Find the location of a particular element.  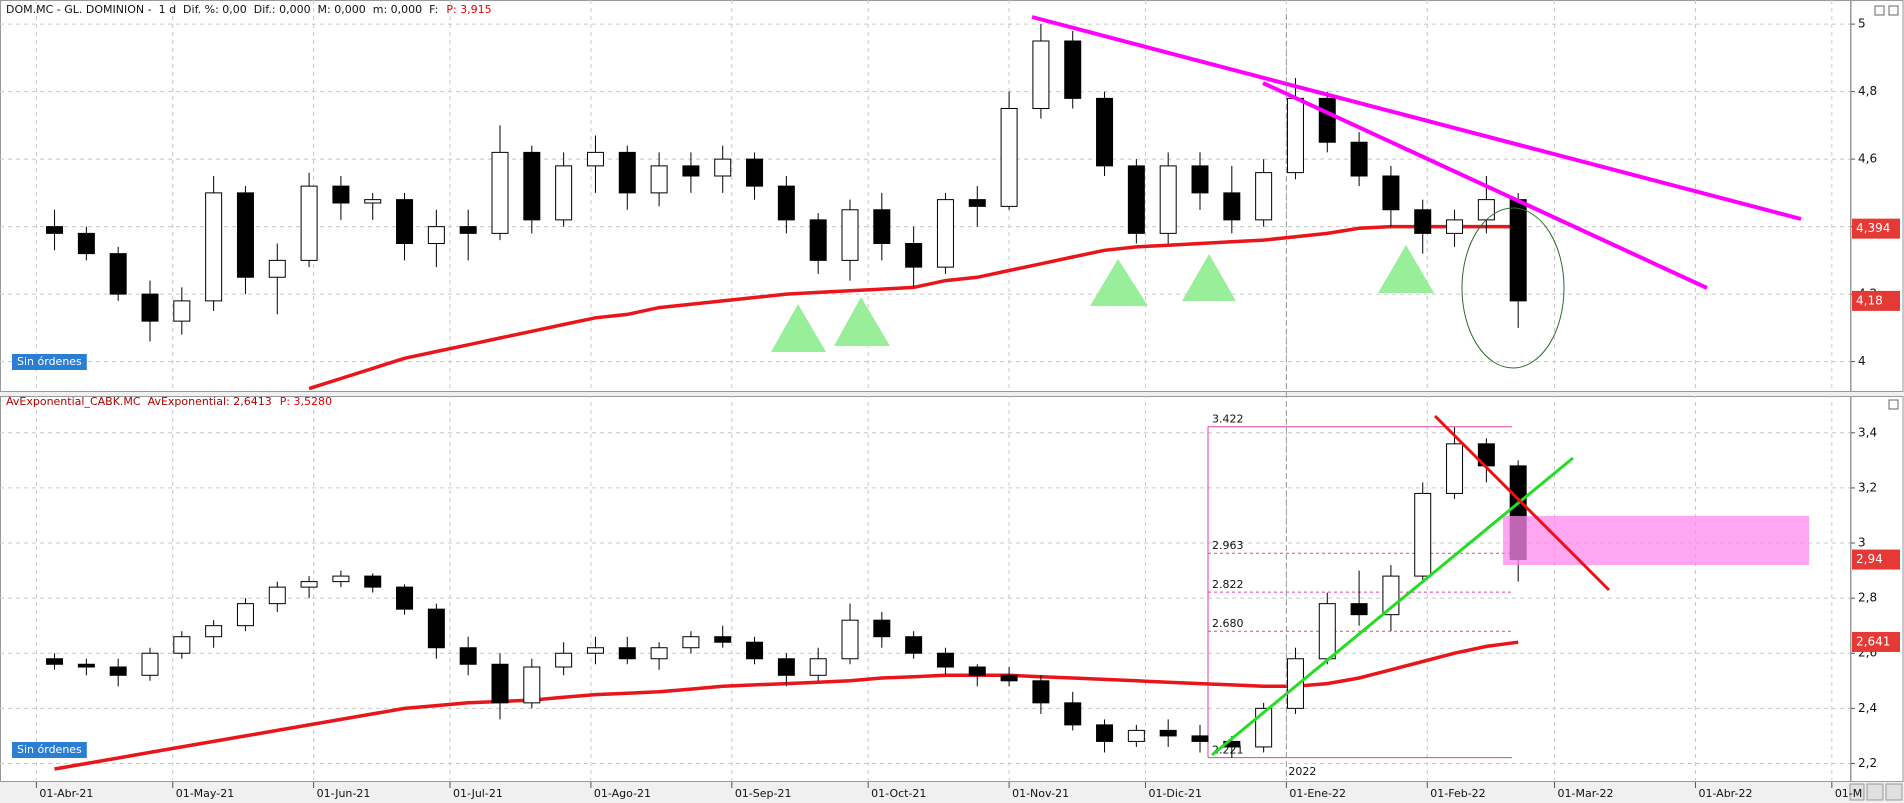

x-tick-label: 01-Ene-22 is located at coordinates (1317, 793).